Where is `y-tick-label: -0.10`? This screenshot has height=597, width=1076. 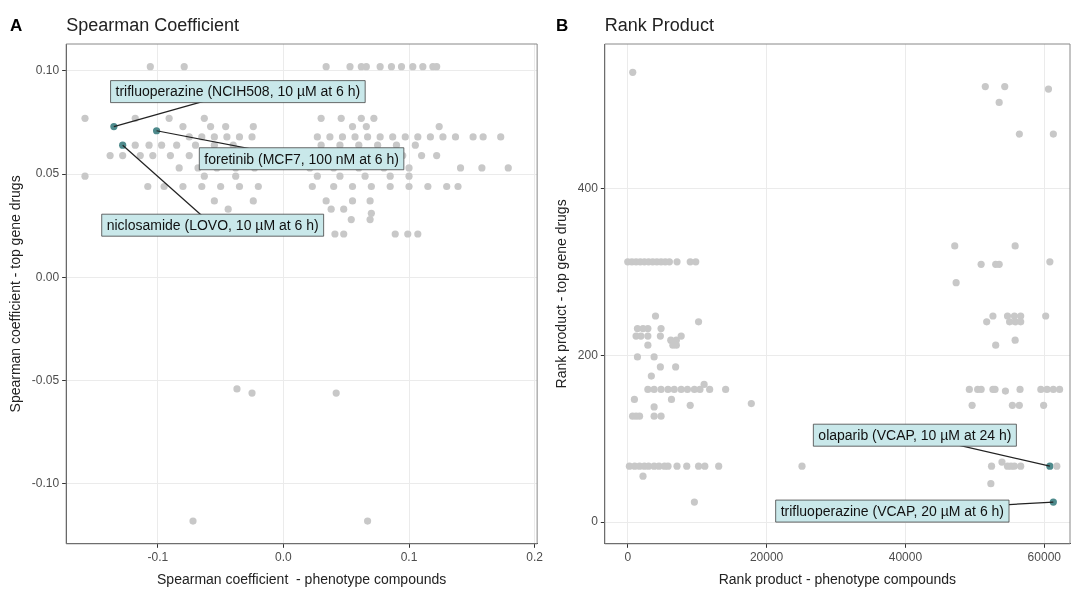 y-tick-label: -0.10 is located at coordinates (45, 483).